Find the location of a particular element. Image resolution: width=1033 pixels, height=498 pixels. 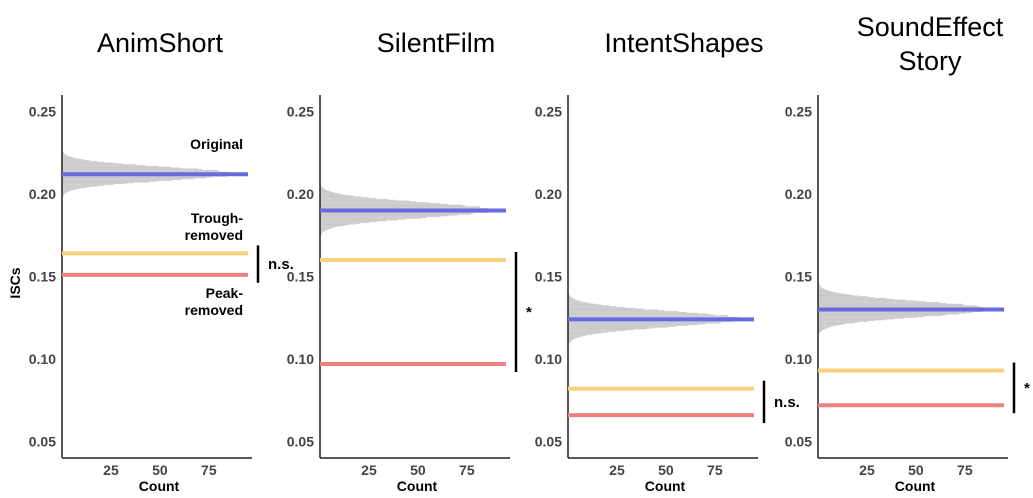

y-tick-label: 0.15 is located at coordinates (300, 277).